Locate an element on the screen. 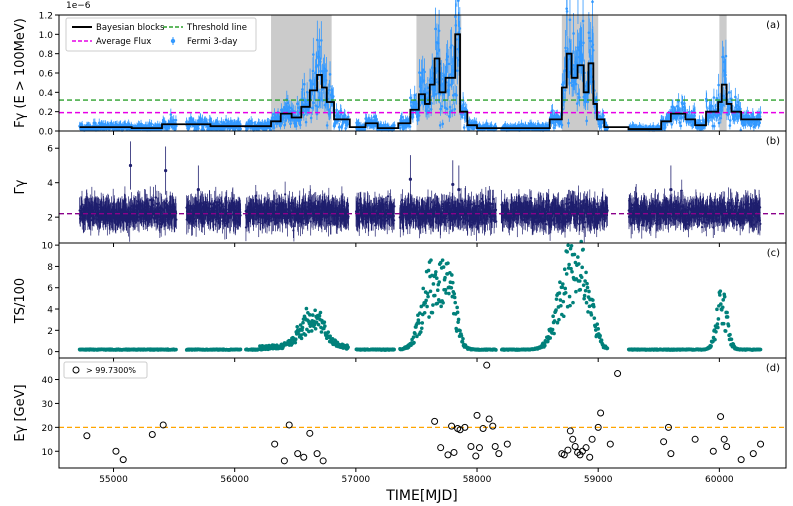 This screenshot has width=793, height=506. y-tick-label: 1.2 is located at coordinates (46, 17).